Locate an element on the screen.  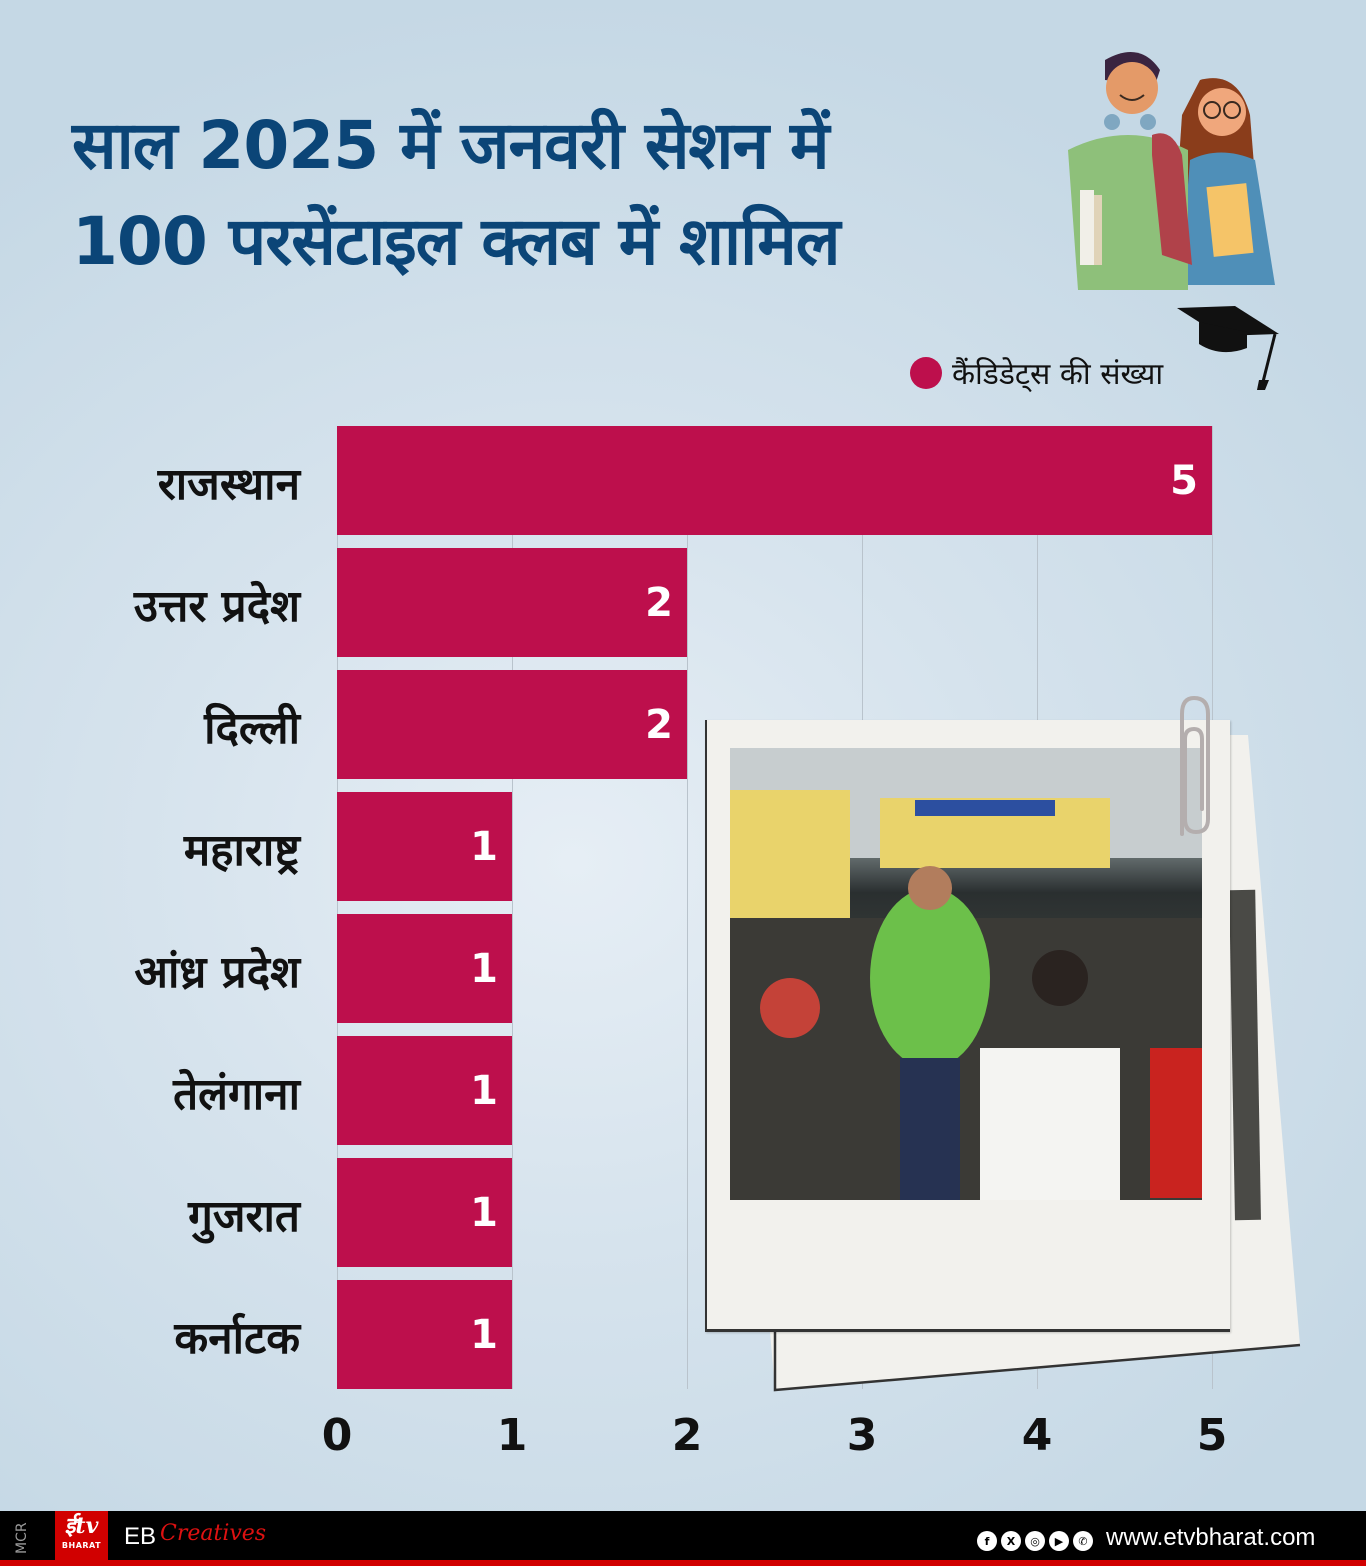
category-label: उत्तर प्रदेश is located at coordinates (216, 606).